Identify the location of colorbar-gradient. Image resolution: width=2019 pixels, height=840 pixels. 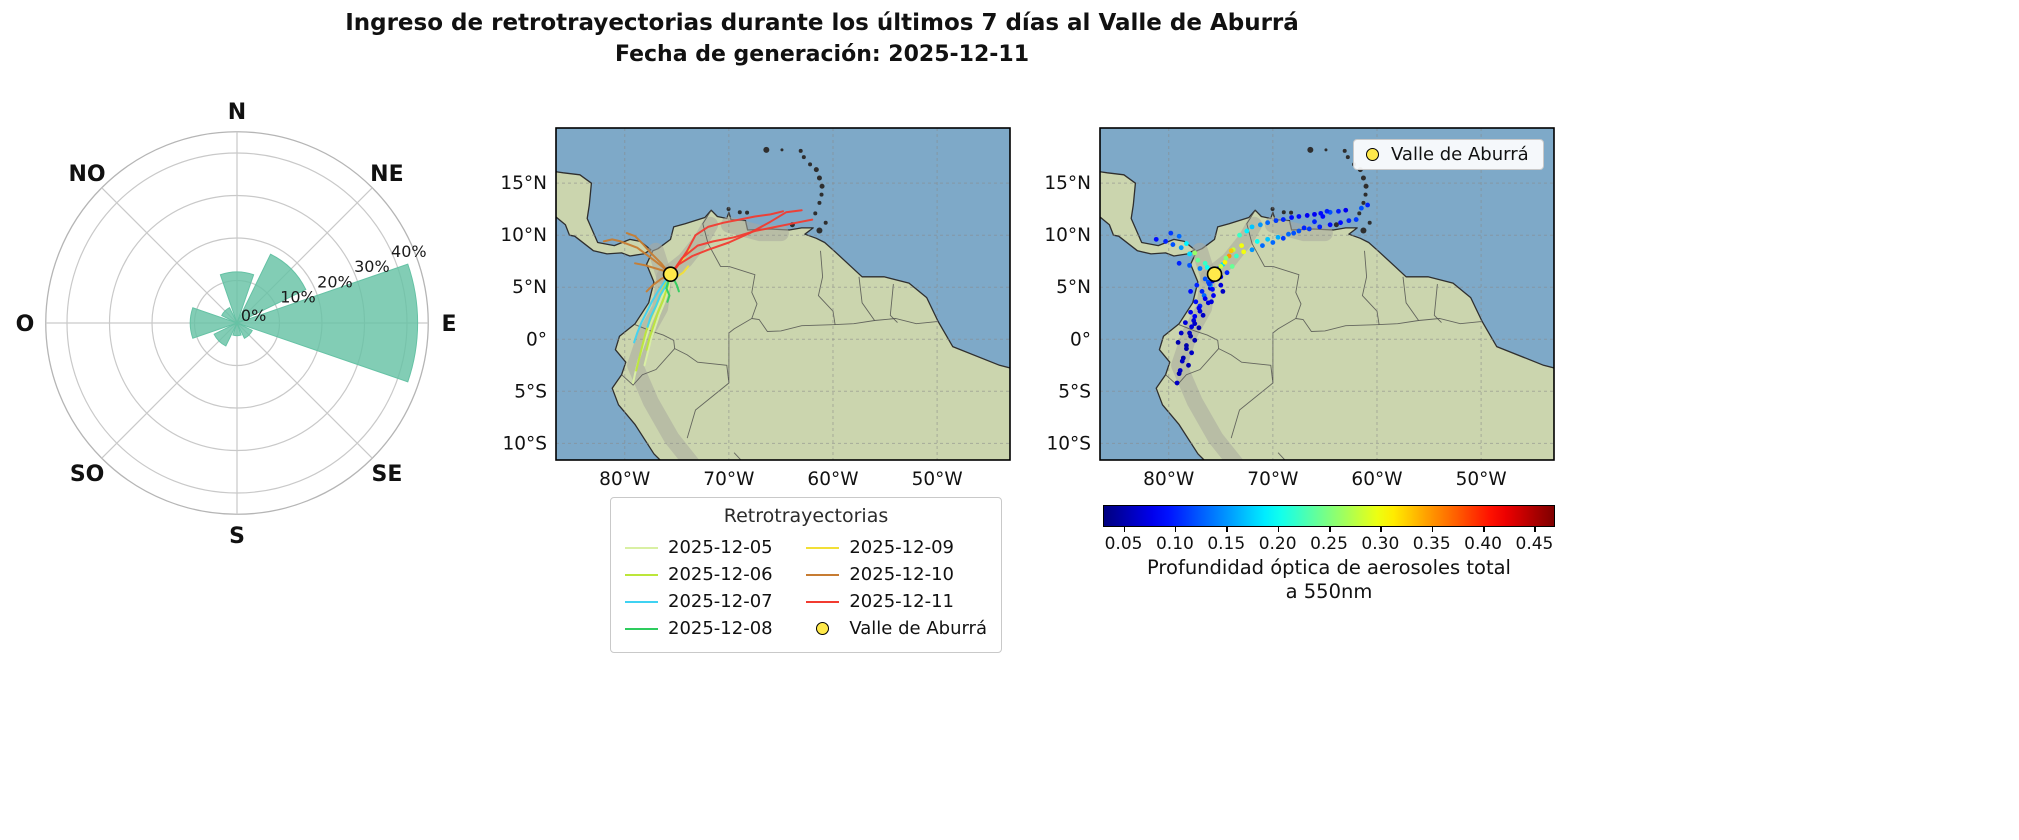
(1329, 516).